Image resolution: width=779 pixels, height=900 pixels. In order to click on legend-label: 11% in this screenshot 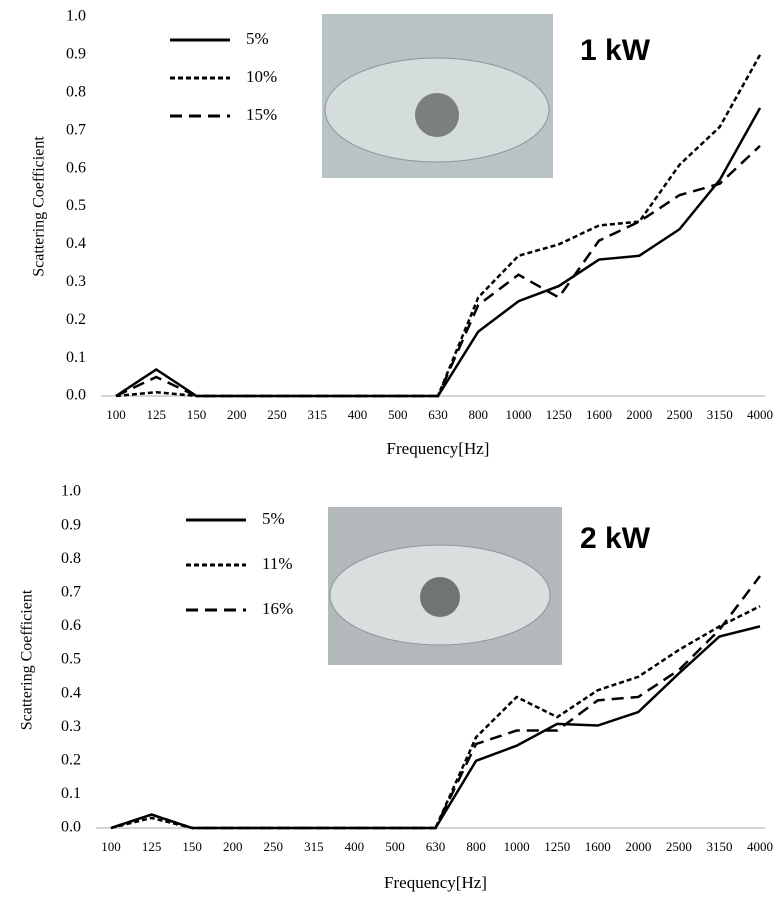, I will do `click(277, 563)`.